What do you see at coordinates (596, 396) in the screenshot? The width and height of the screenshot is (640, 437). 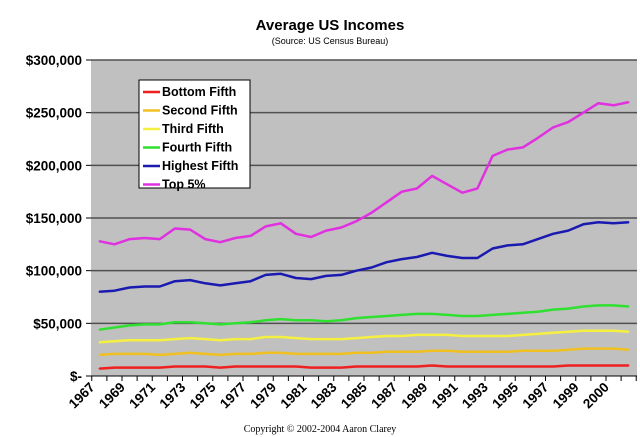 I see `x-tick-label: 2000` at bounding box center [596, 396].